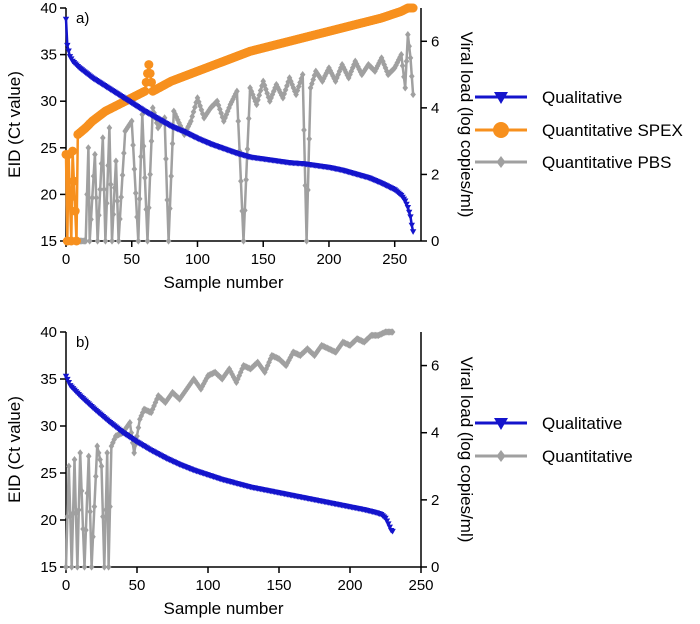 This screenshot has width=700, height=624. I want to click on legend-marker-diamond, so click(501, 162).